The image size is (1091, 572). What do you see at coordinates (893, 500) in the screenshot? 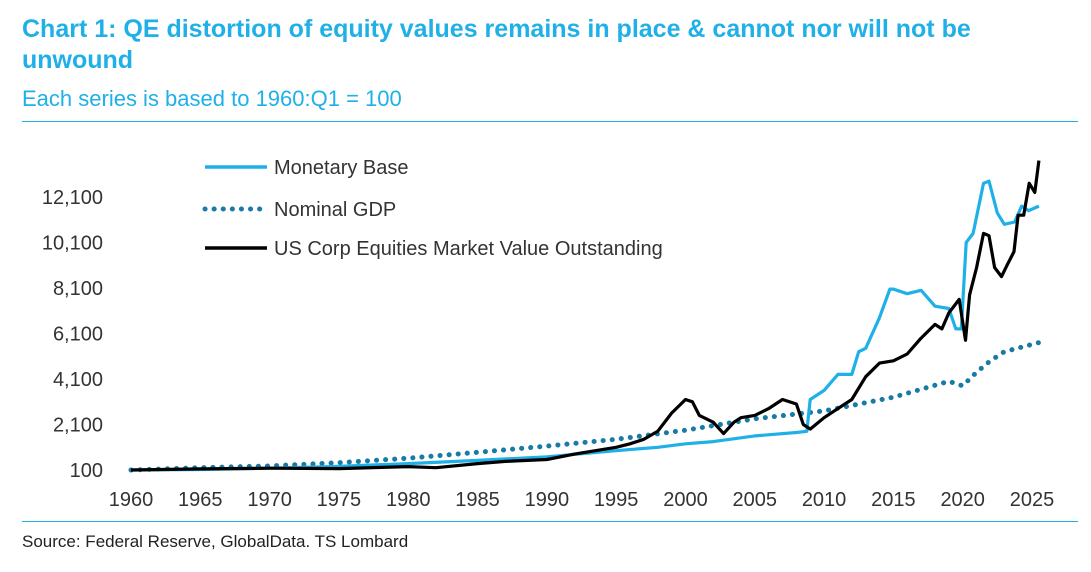
I see `x-tick-label: 2015` at bounding box center [893, 500].